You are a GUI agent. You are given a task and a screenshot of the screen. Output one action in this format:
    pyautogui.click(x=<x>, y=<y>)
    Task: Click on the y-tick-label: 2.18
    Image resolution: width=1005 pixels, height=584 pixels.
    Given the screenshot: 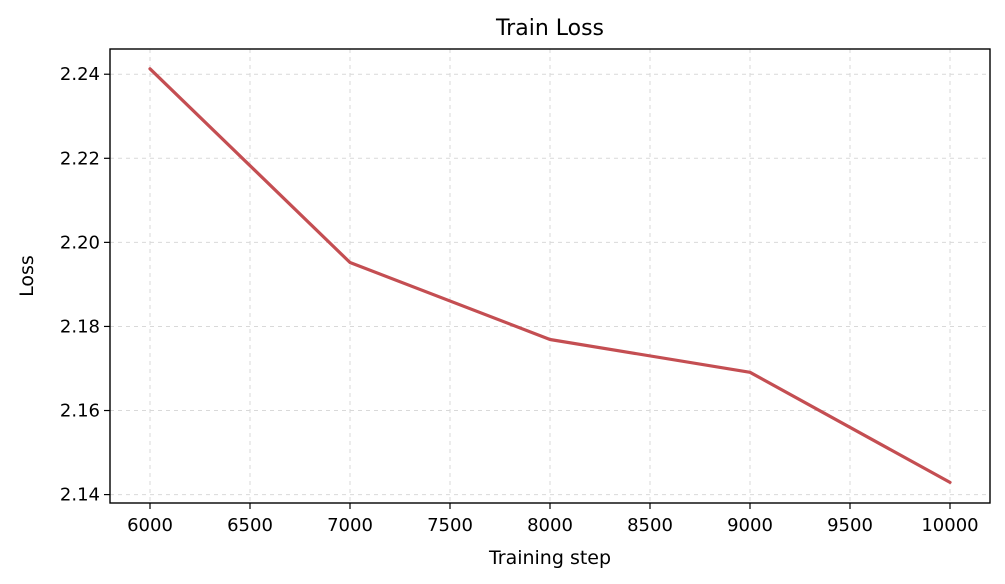 What is the action you would take?
    pyautogui.click(x=80, y=326)
    